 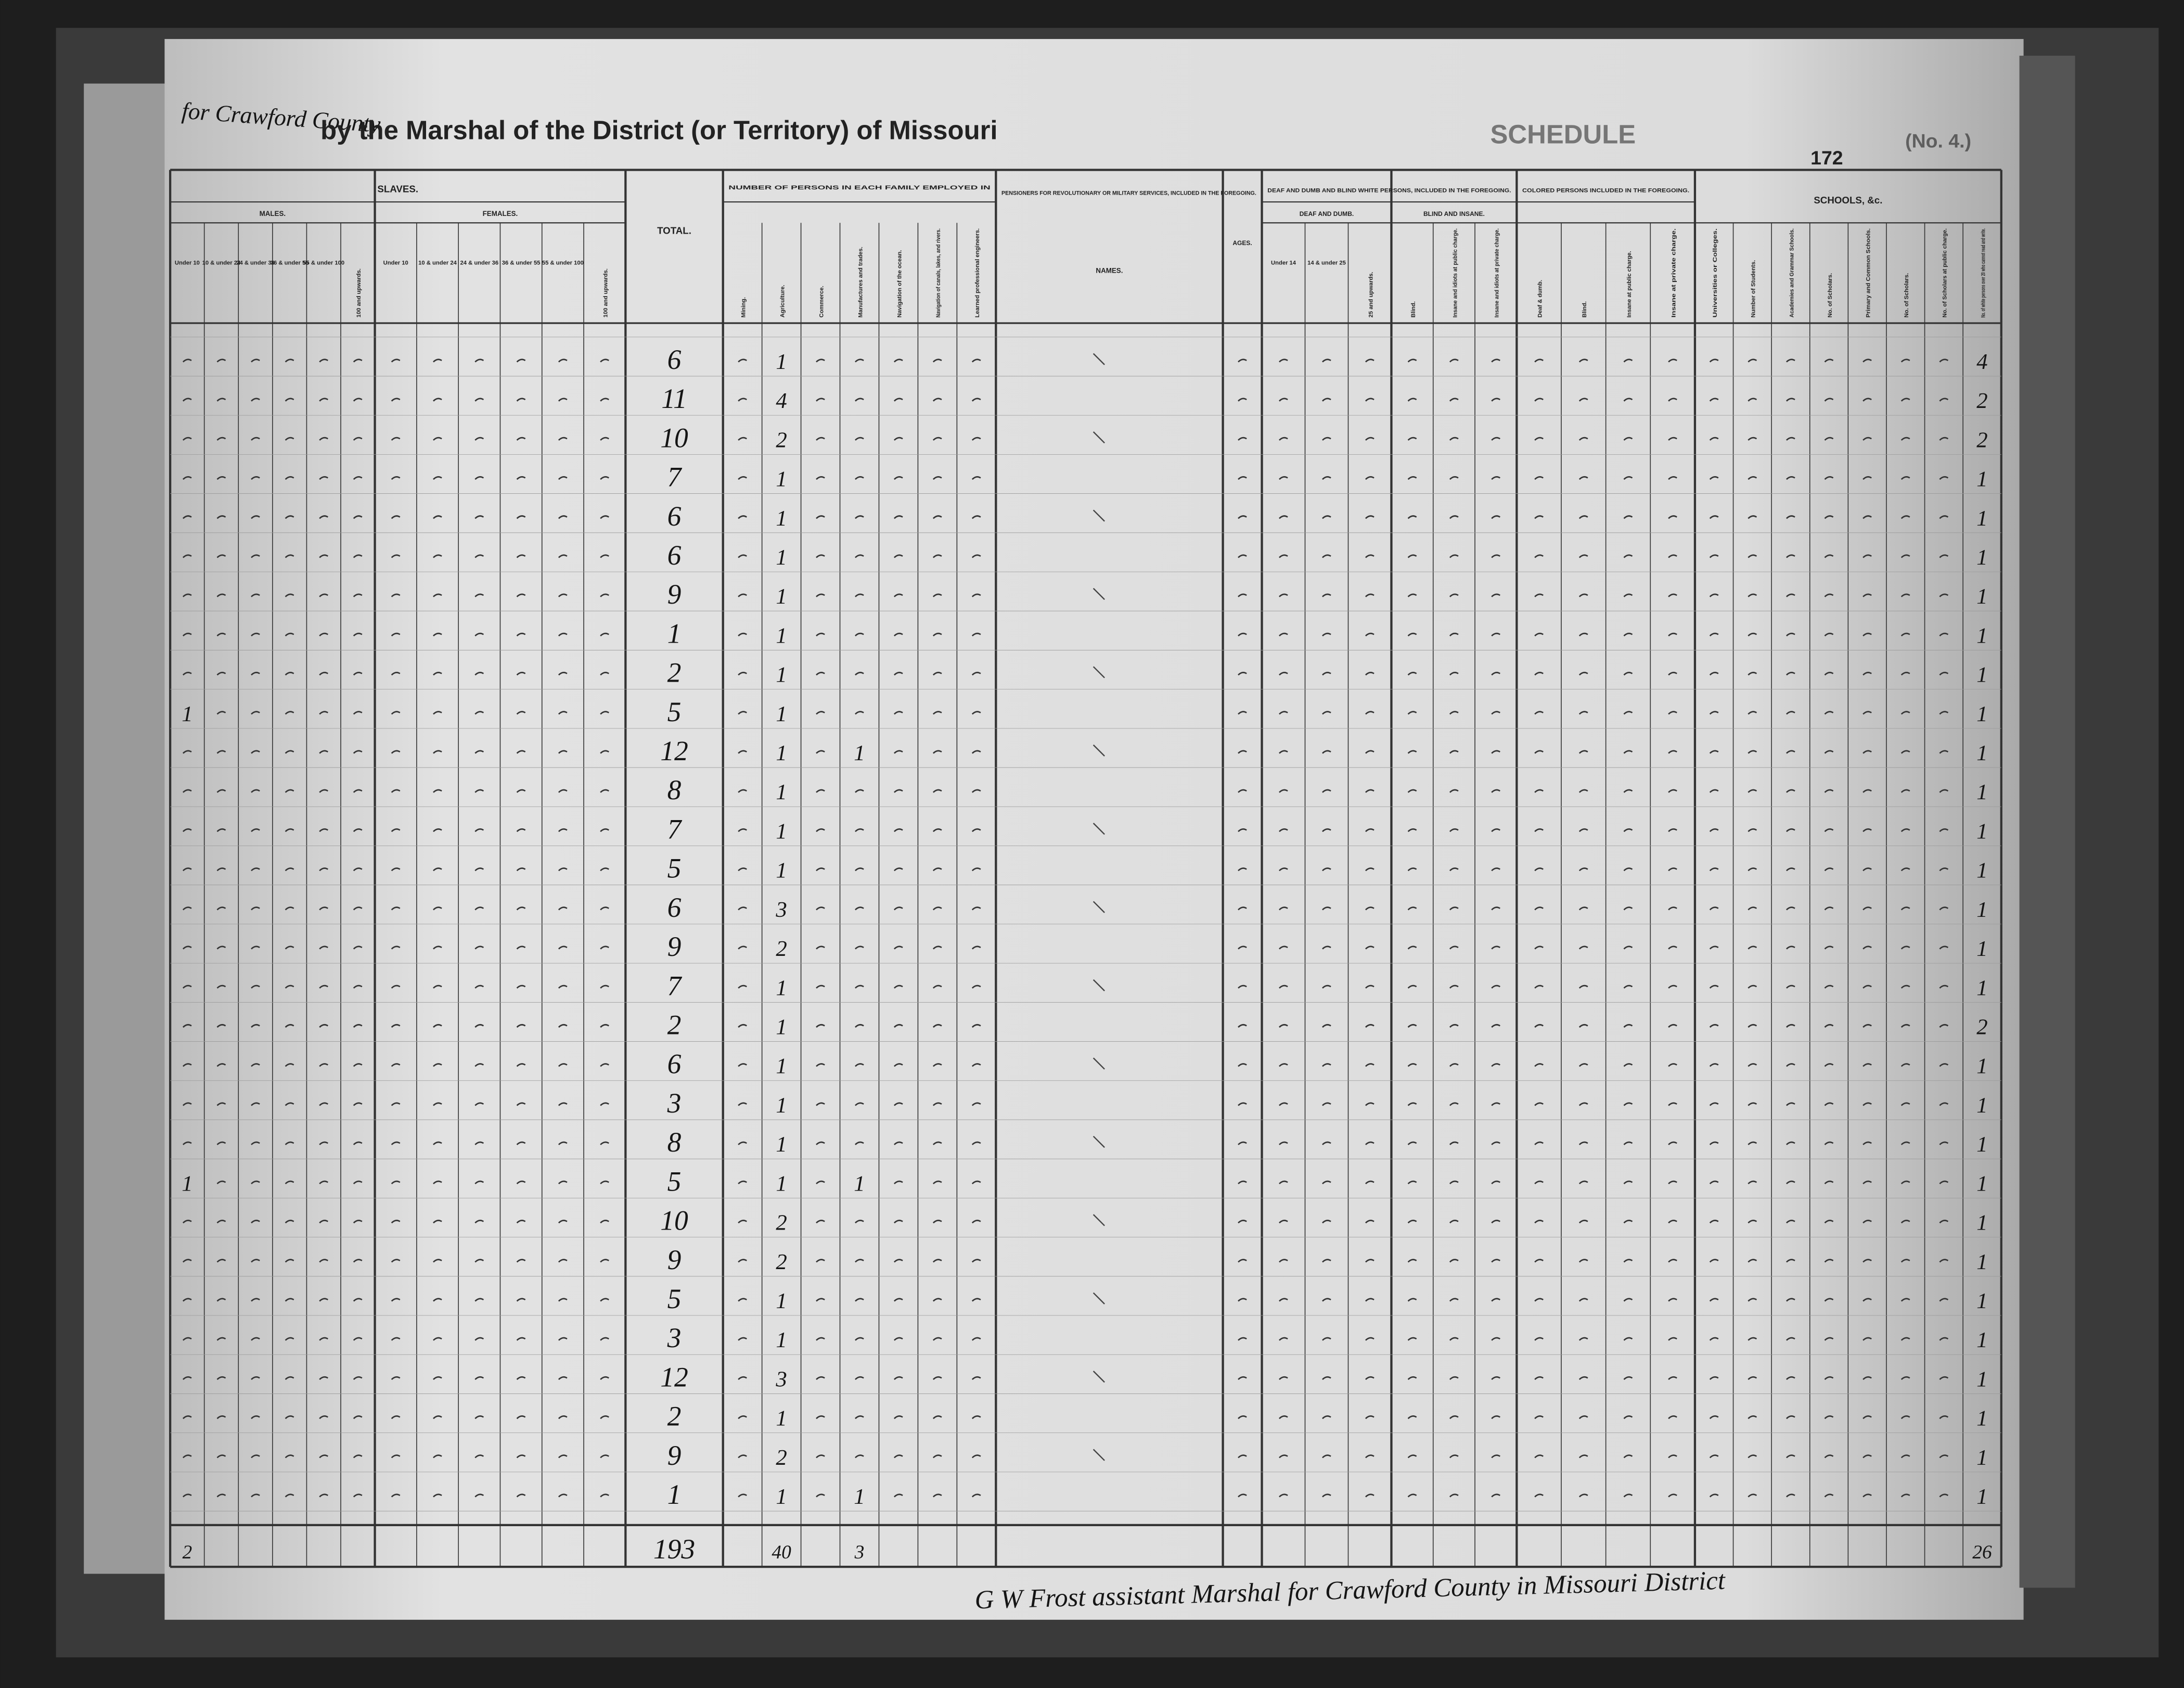 I want to click on cell-total: 8, so click(x=674, y=789).